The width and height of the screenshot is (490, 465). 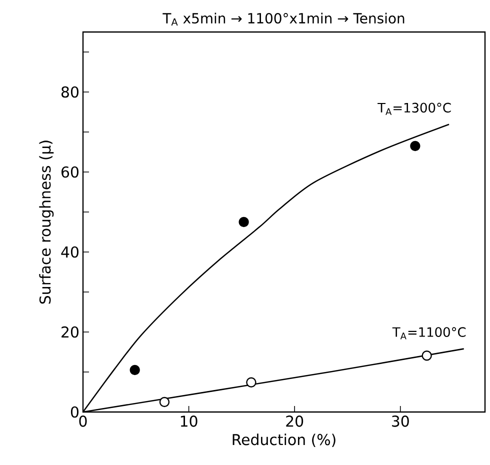 What do you see at coordinates (69, 252) in the screenshot?
I see `y-tick-label: 40` at bounding box center [69, 252].